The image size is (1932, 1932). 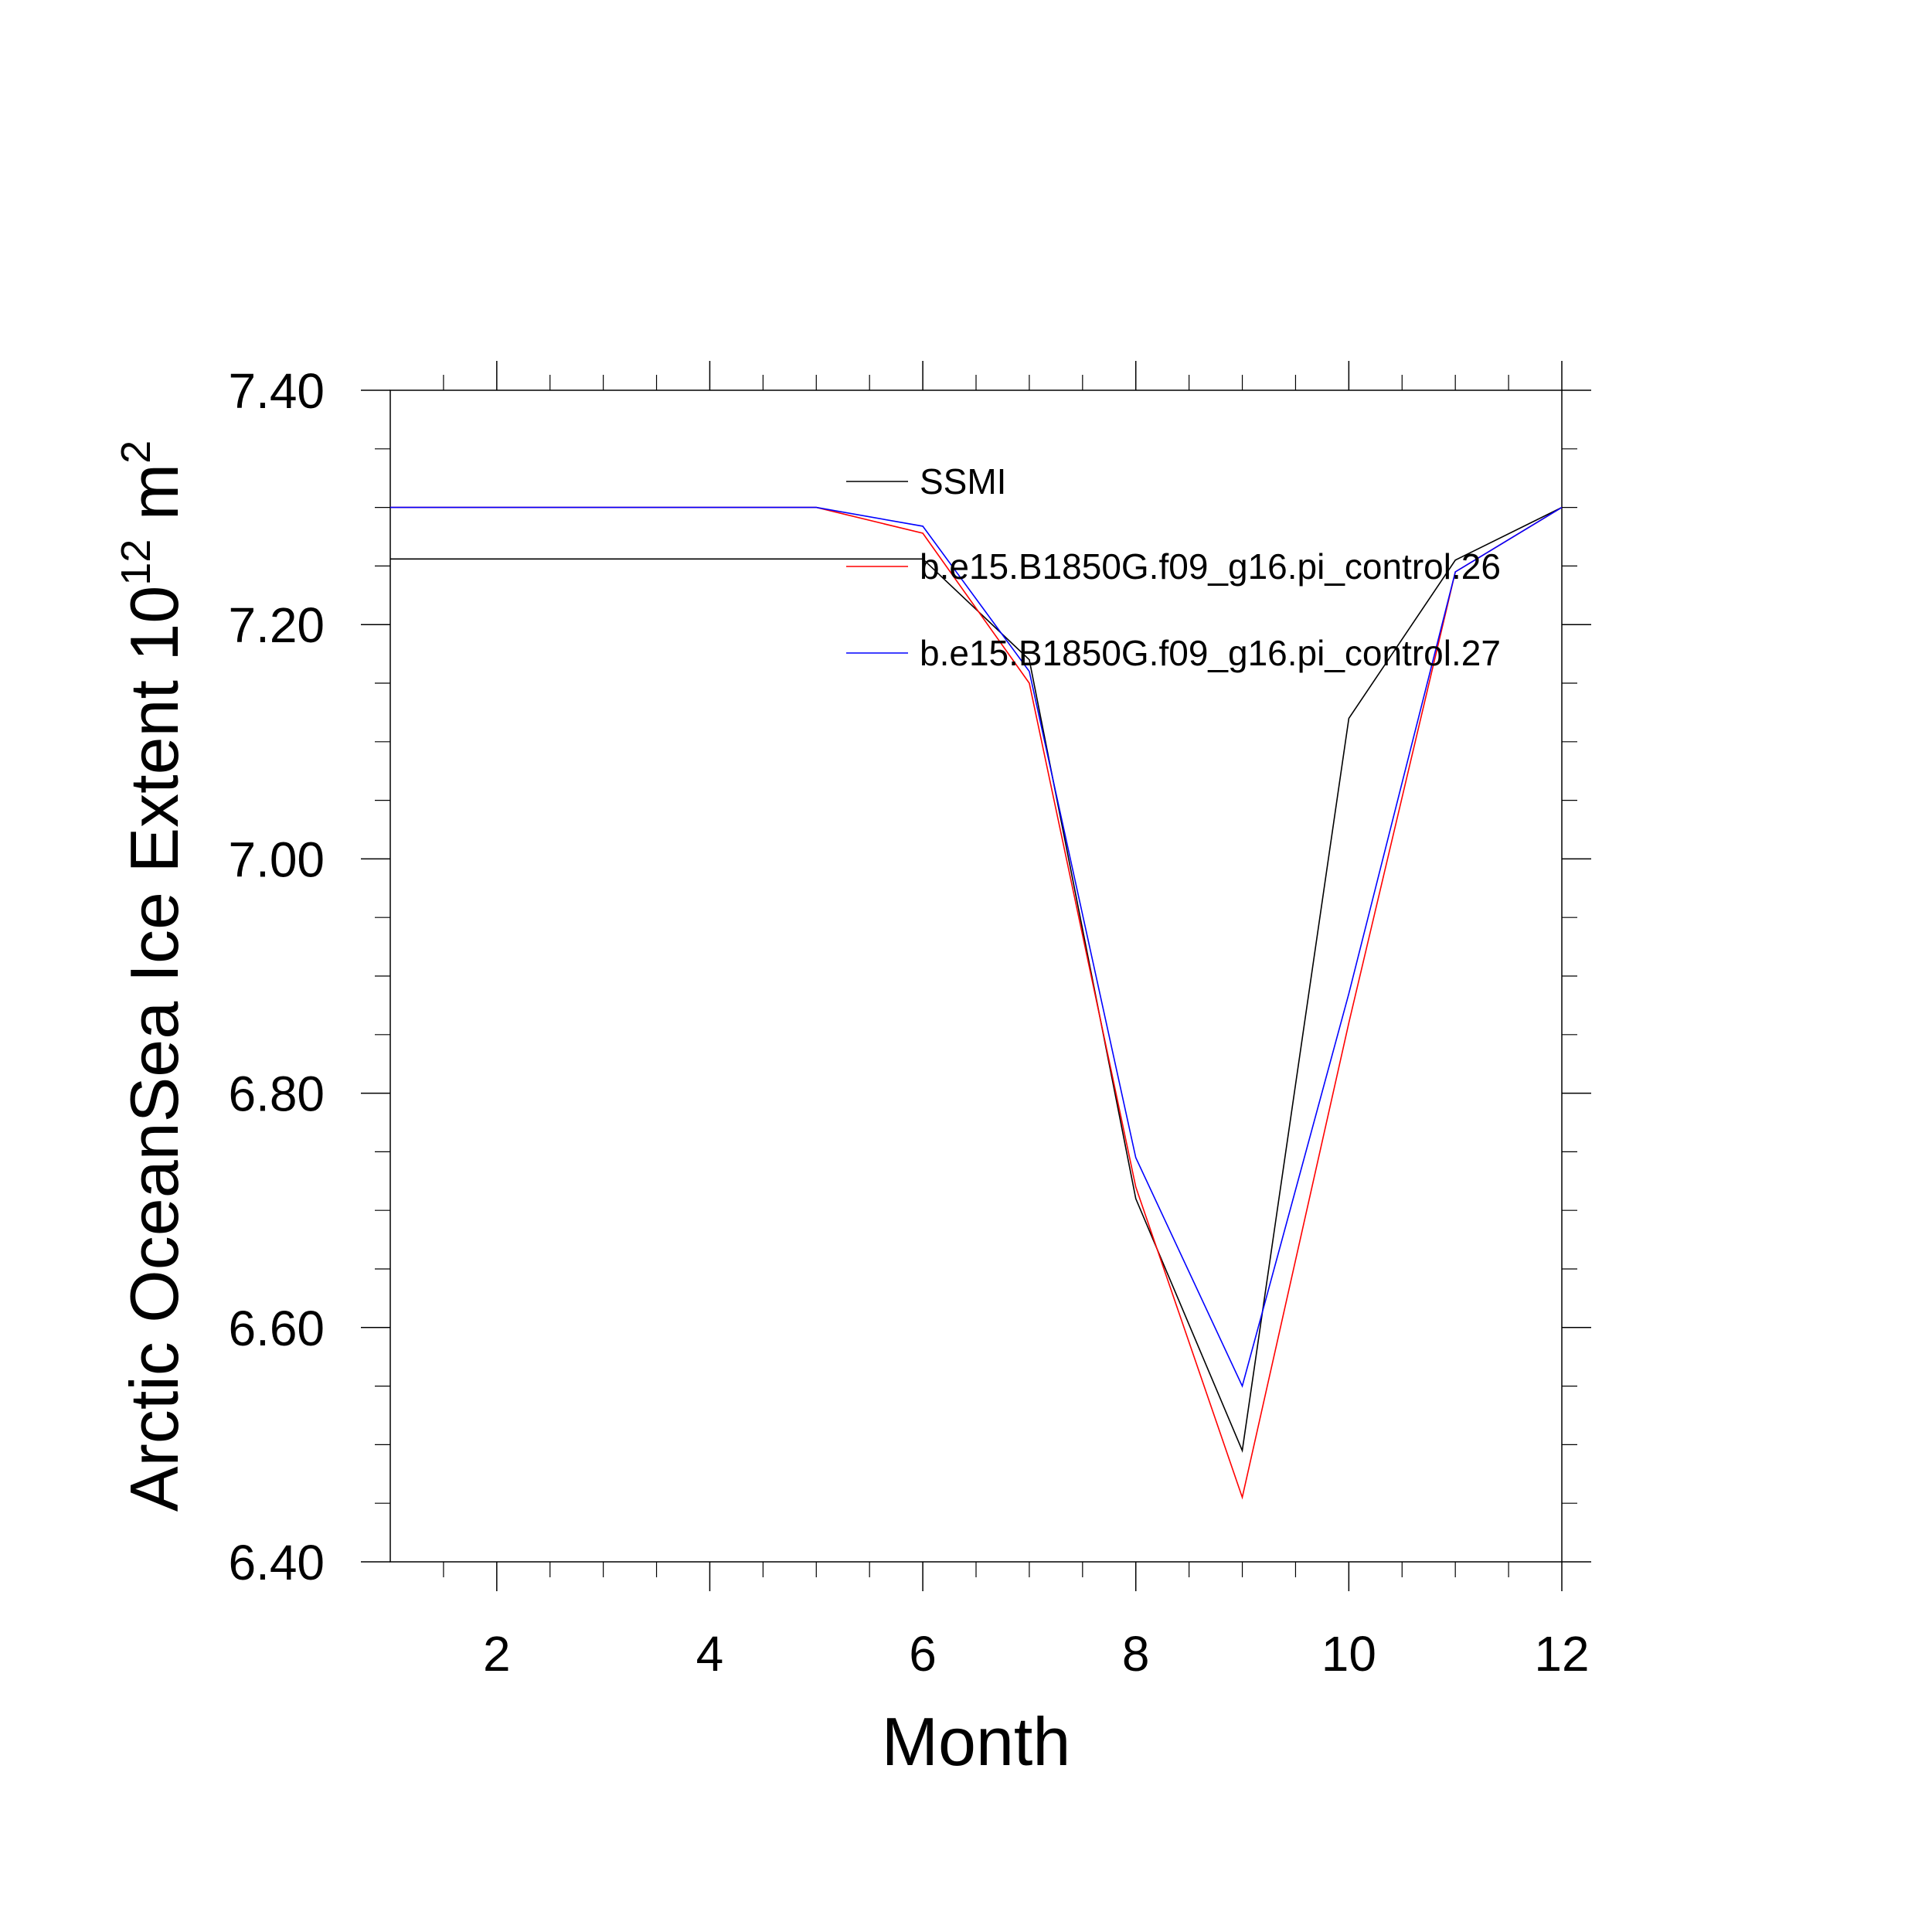 What do you see at coordinates (154, 1049) in the screenshot?
I see `y-axis-title-main: Arctic OceanSea Ice Extent 10` at bounding box center [154, 1049].